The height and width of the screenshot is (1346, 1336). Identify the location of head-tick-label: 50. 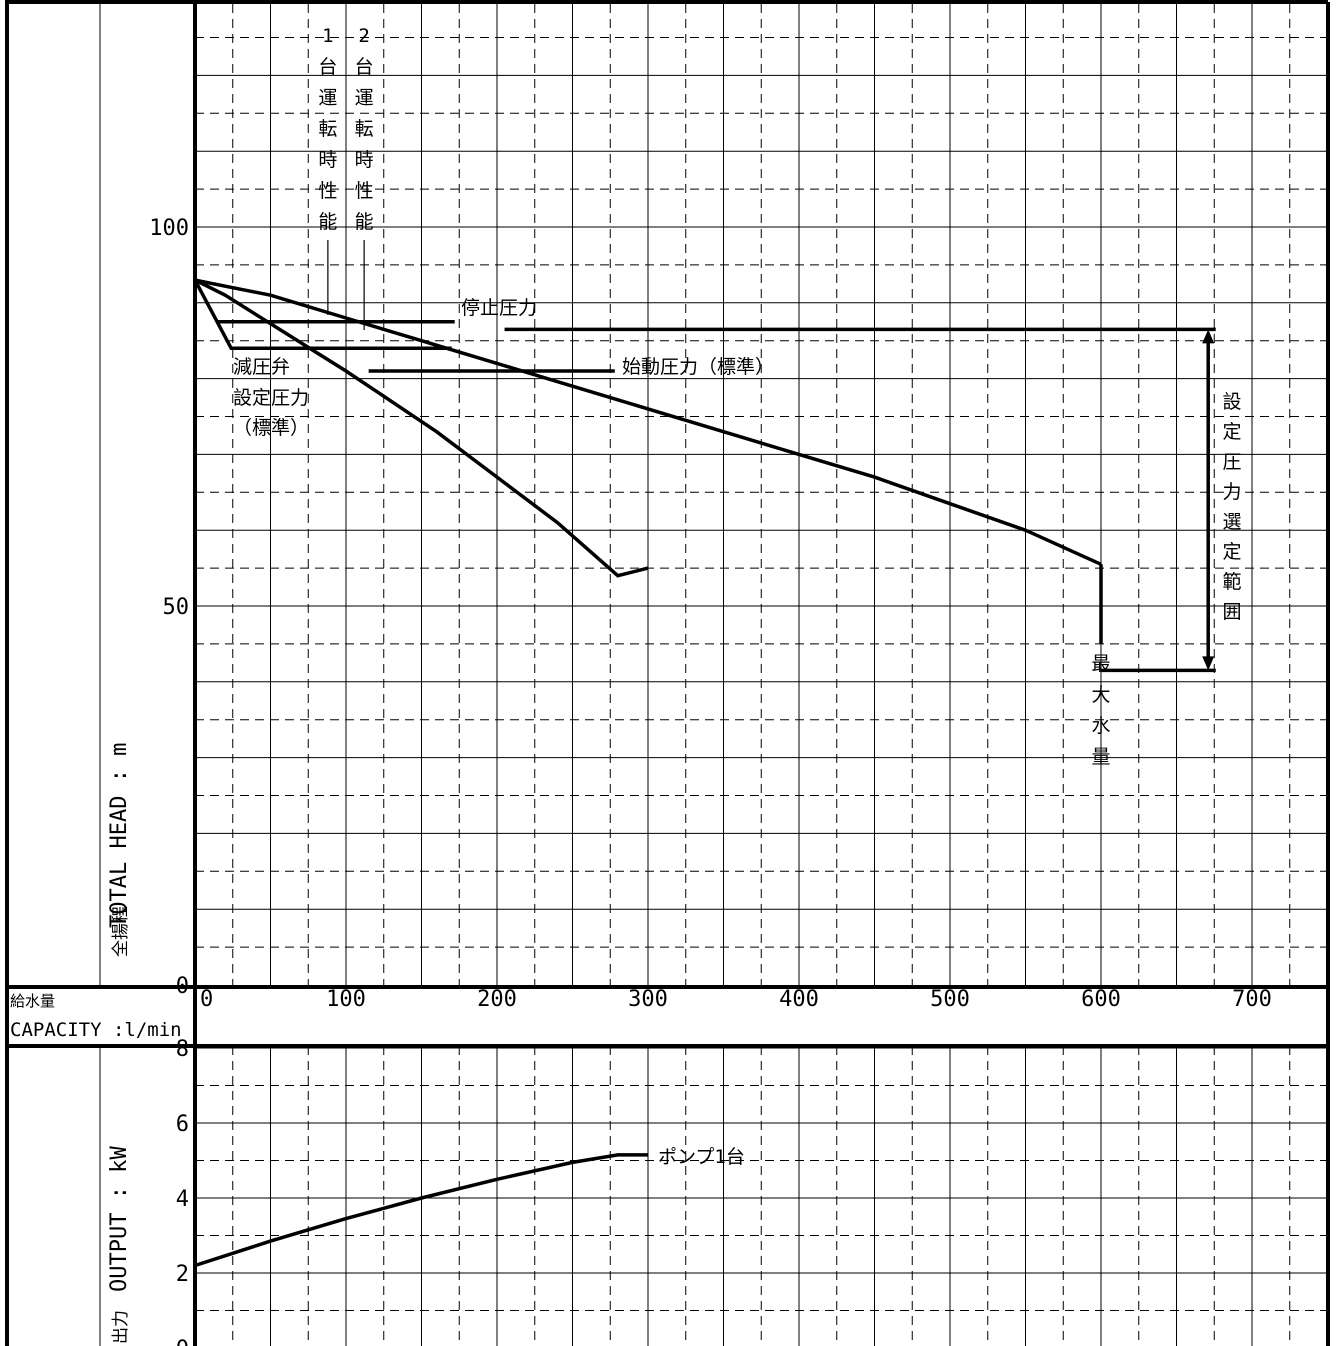
(176, 607).